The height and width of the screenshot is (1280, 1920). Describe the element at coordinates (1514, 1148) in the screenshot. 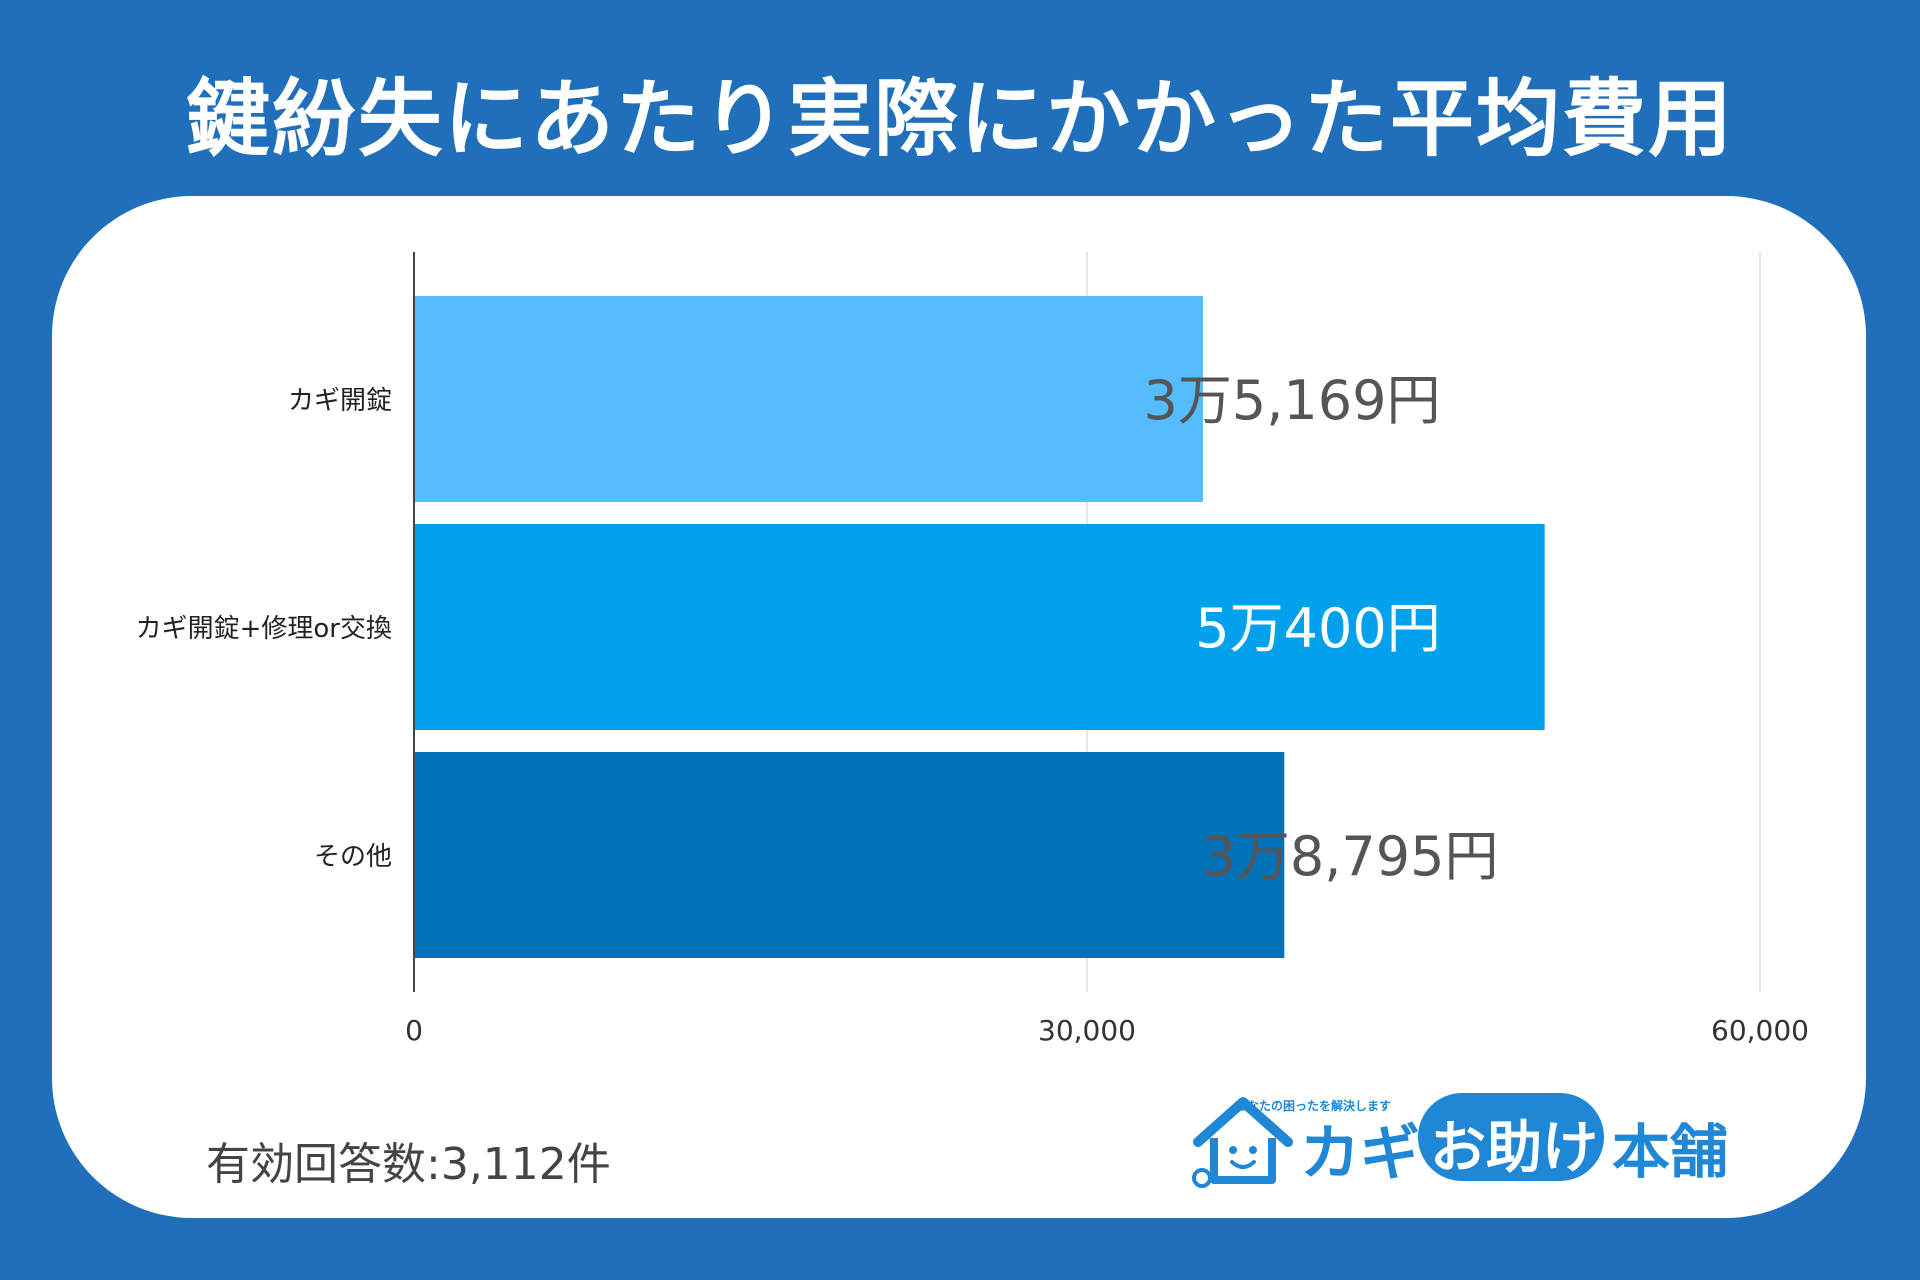

I see `logo-brand-otasuke: お助け` at that location.